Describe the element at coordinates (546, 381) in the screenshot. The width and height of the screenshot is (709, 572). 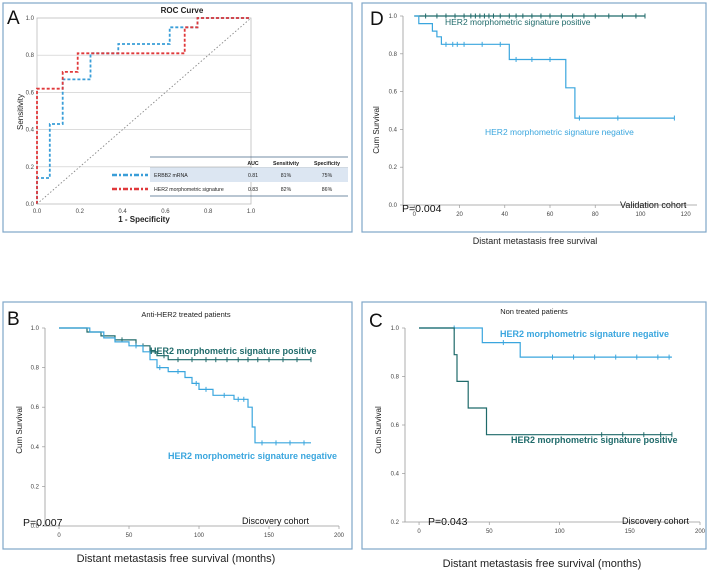
I see `panel-c-curves` at that location.